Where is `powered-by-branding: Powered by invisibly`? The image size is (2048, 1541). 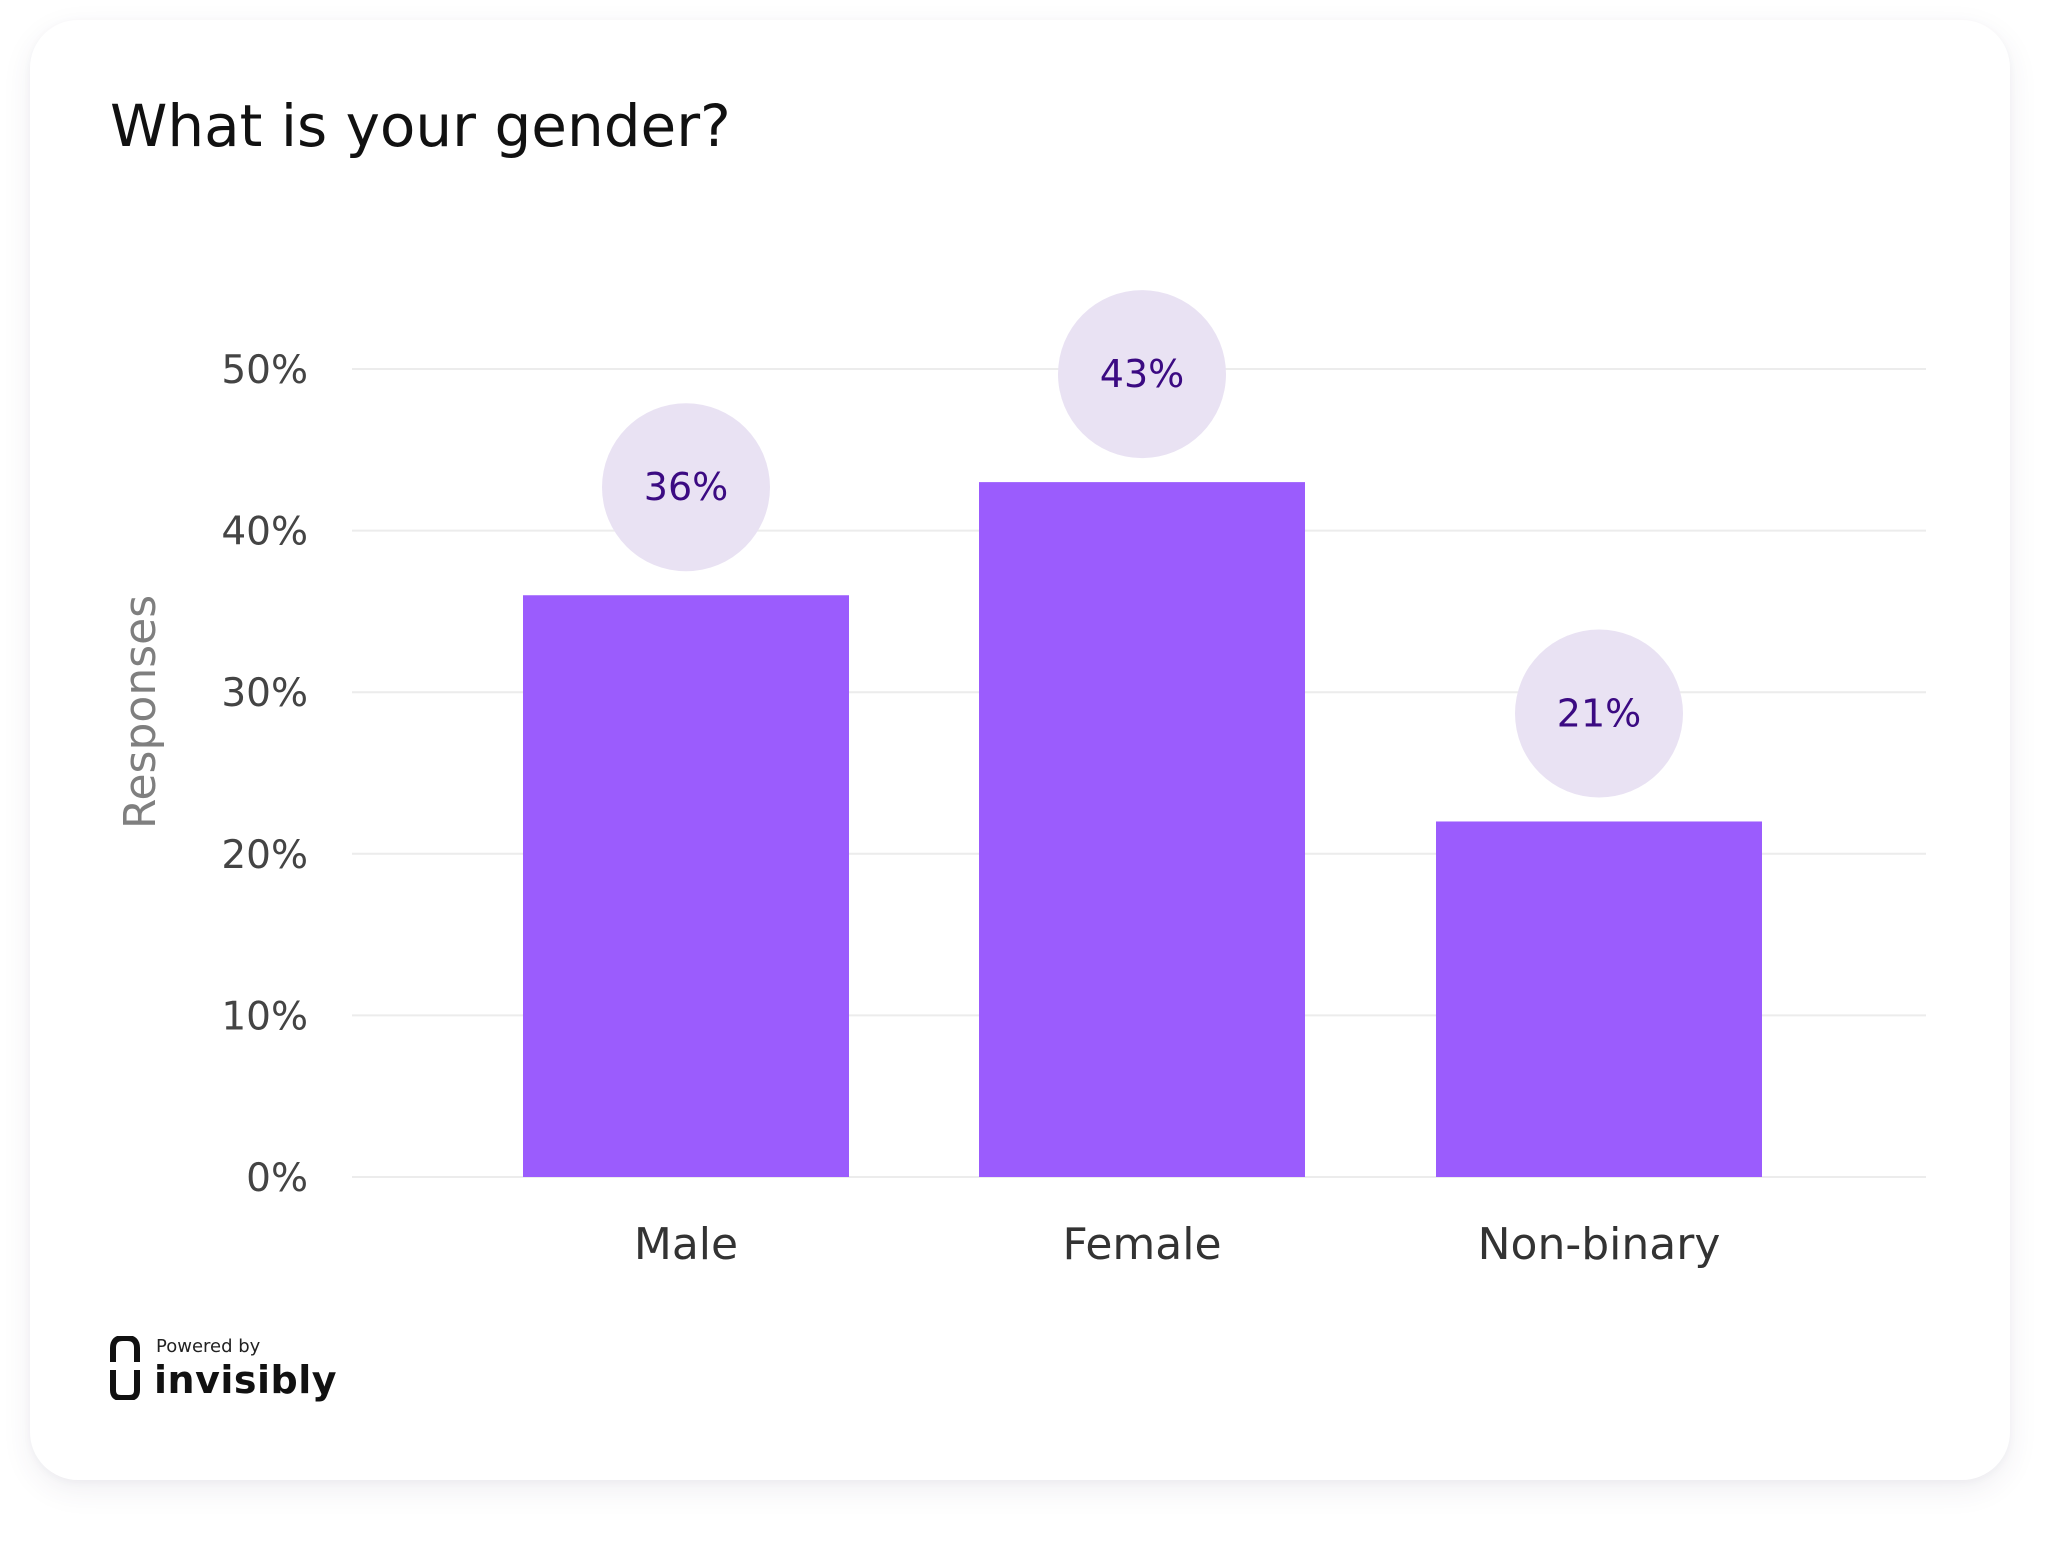
powered-by-branding: Powered by invisibly is located at coordinates (240, 1369).